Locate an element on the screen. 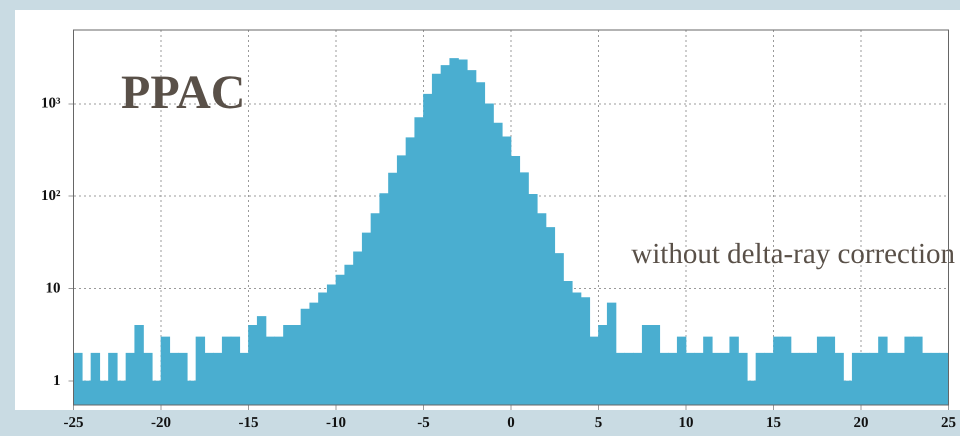 This screenshot has height=436, width=960. text: PPAC is located at coordinates (183, 92).